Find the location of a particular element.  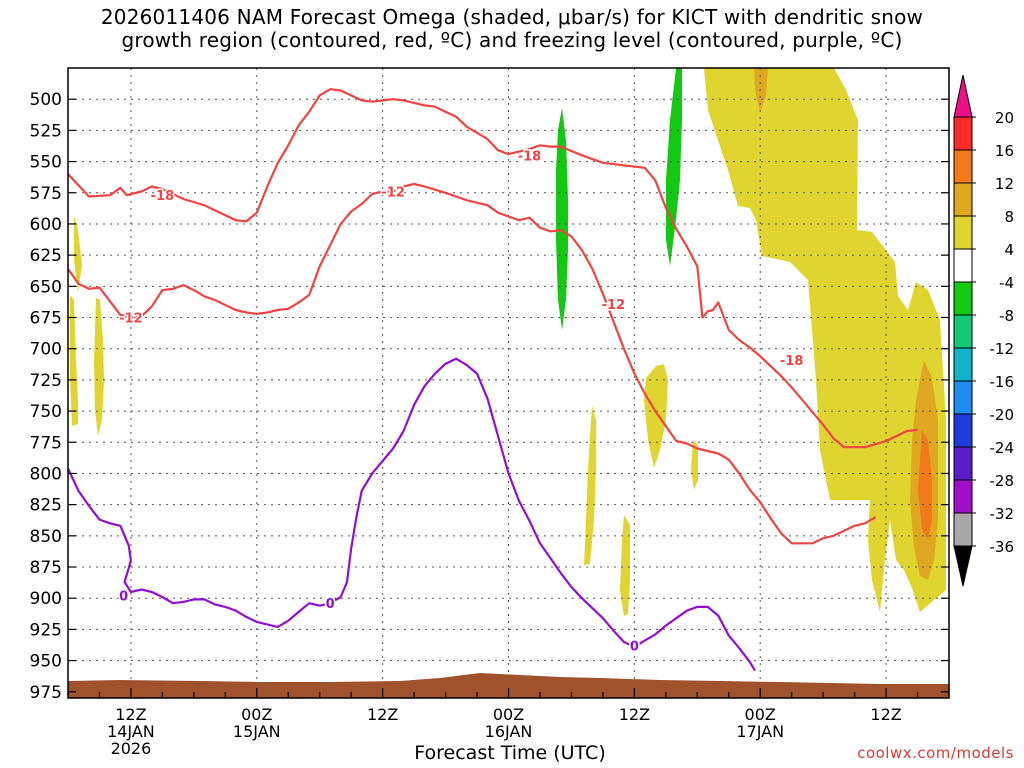

y-tick-label: 525 is located at coordinates (46, 131).